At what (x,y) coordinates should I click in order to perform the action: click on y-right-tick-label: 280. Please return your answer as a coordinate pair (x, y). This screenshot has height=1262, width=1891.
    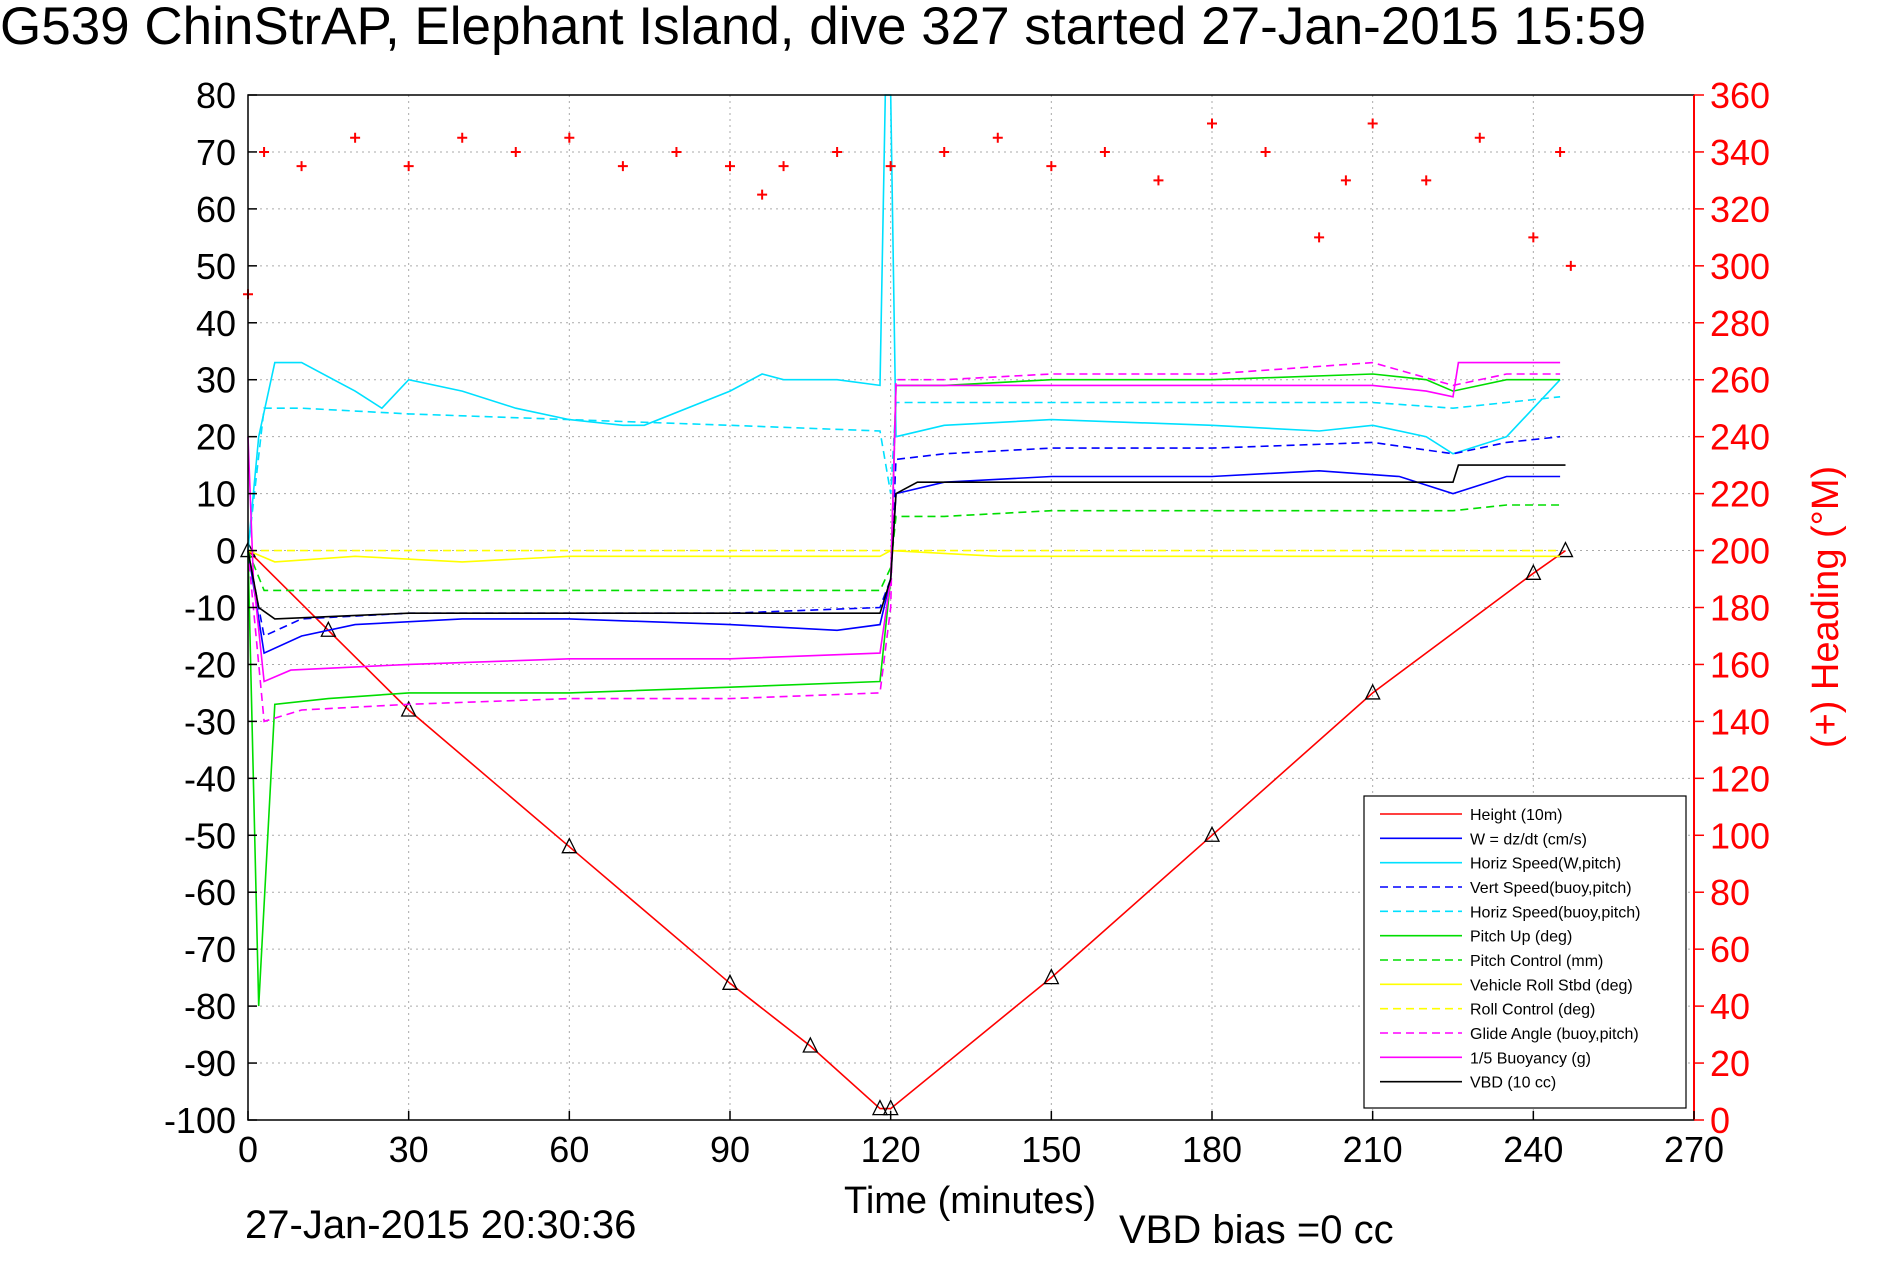
    Looking at the image, I should click on (1740, 323).